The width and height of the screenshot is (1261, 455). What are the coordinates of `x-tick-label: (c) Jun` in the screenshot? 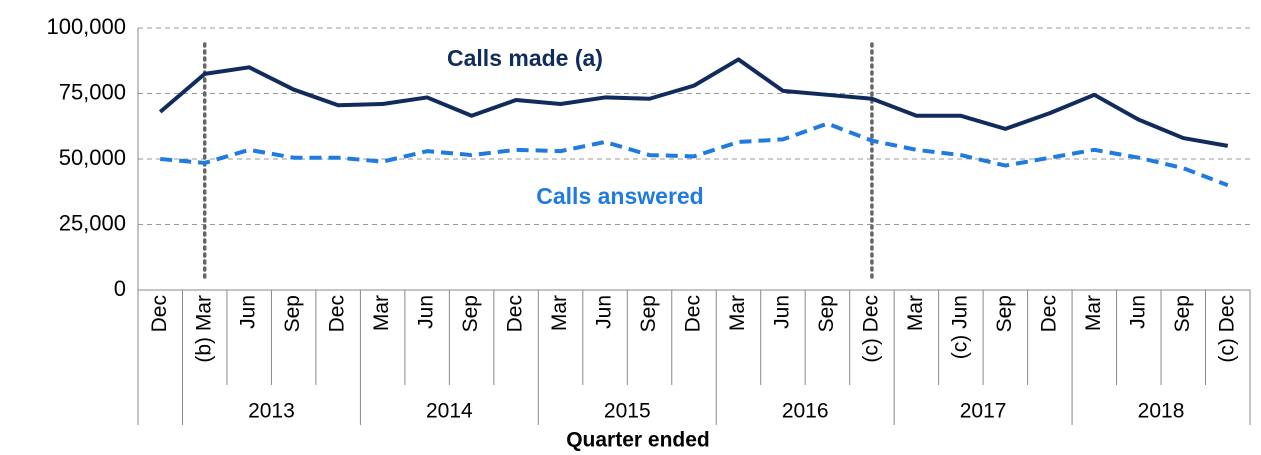 It's located at (959, 327).